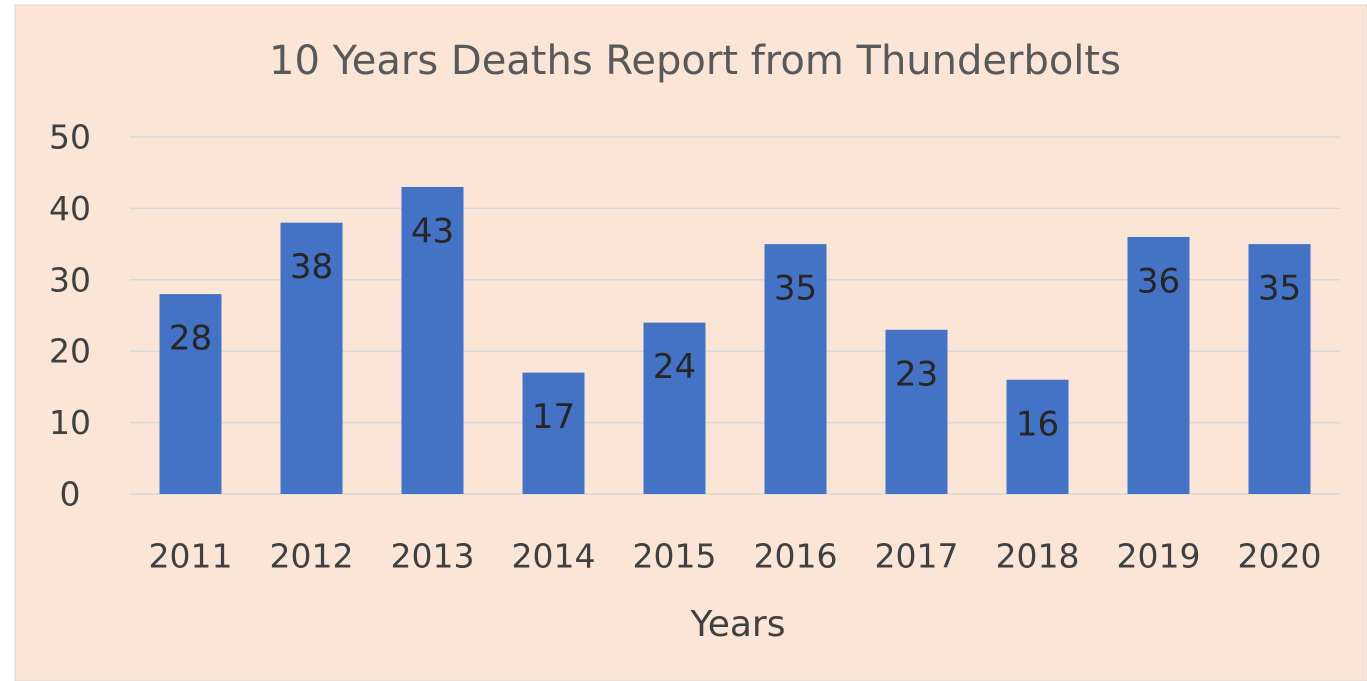 The image size is (1367, 681). I want to click on value-label: 16, so click(1037, 424).